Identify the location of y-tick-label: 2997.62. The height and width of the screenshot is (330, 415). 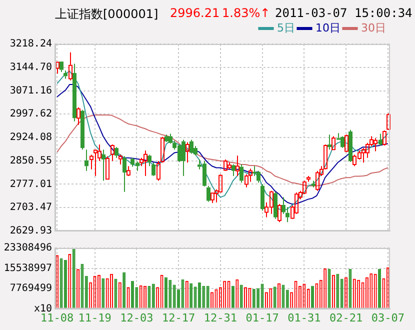
(31, 114).